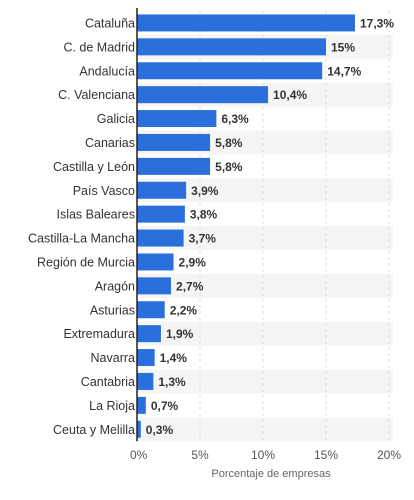 Image resolution: width=414 pixels, height=500 pixels. What do you see at coordinates (116, 119) in the screenshot?
I see `category-label: Galicia` at bounding box center [116, 119].